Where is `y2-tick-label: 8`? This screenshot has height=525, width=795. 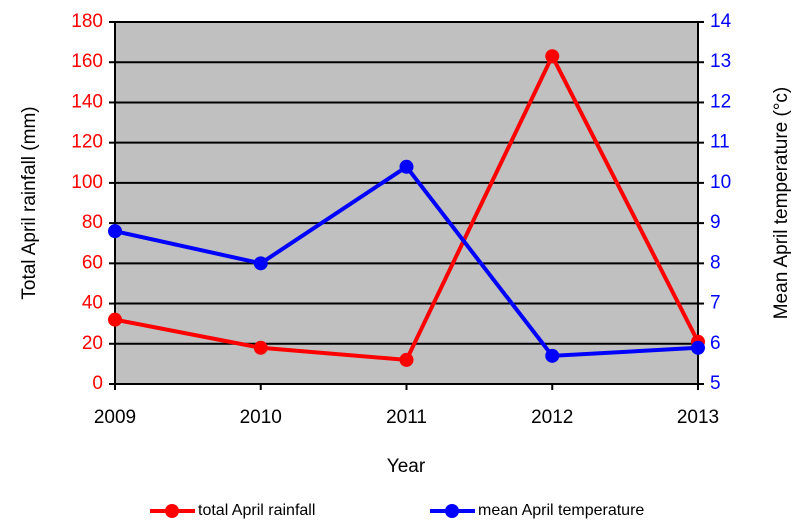 y2-tick-label: 8 is located at coordinates (715, 262).